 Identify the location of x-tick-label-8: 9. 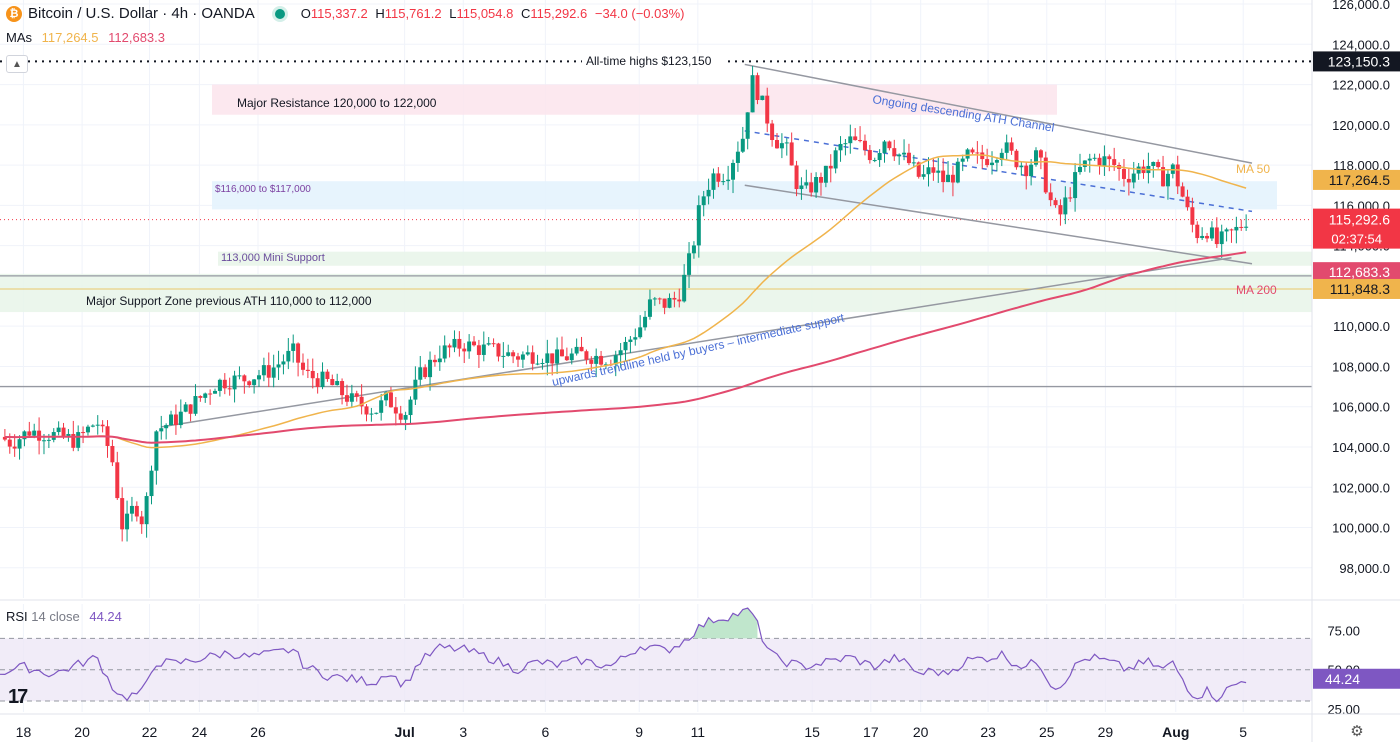
(639, 732).